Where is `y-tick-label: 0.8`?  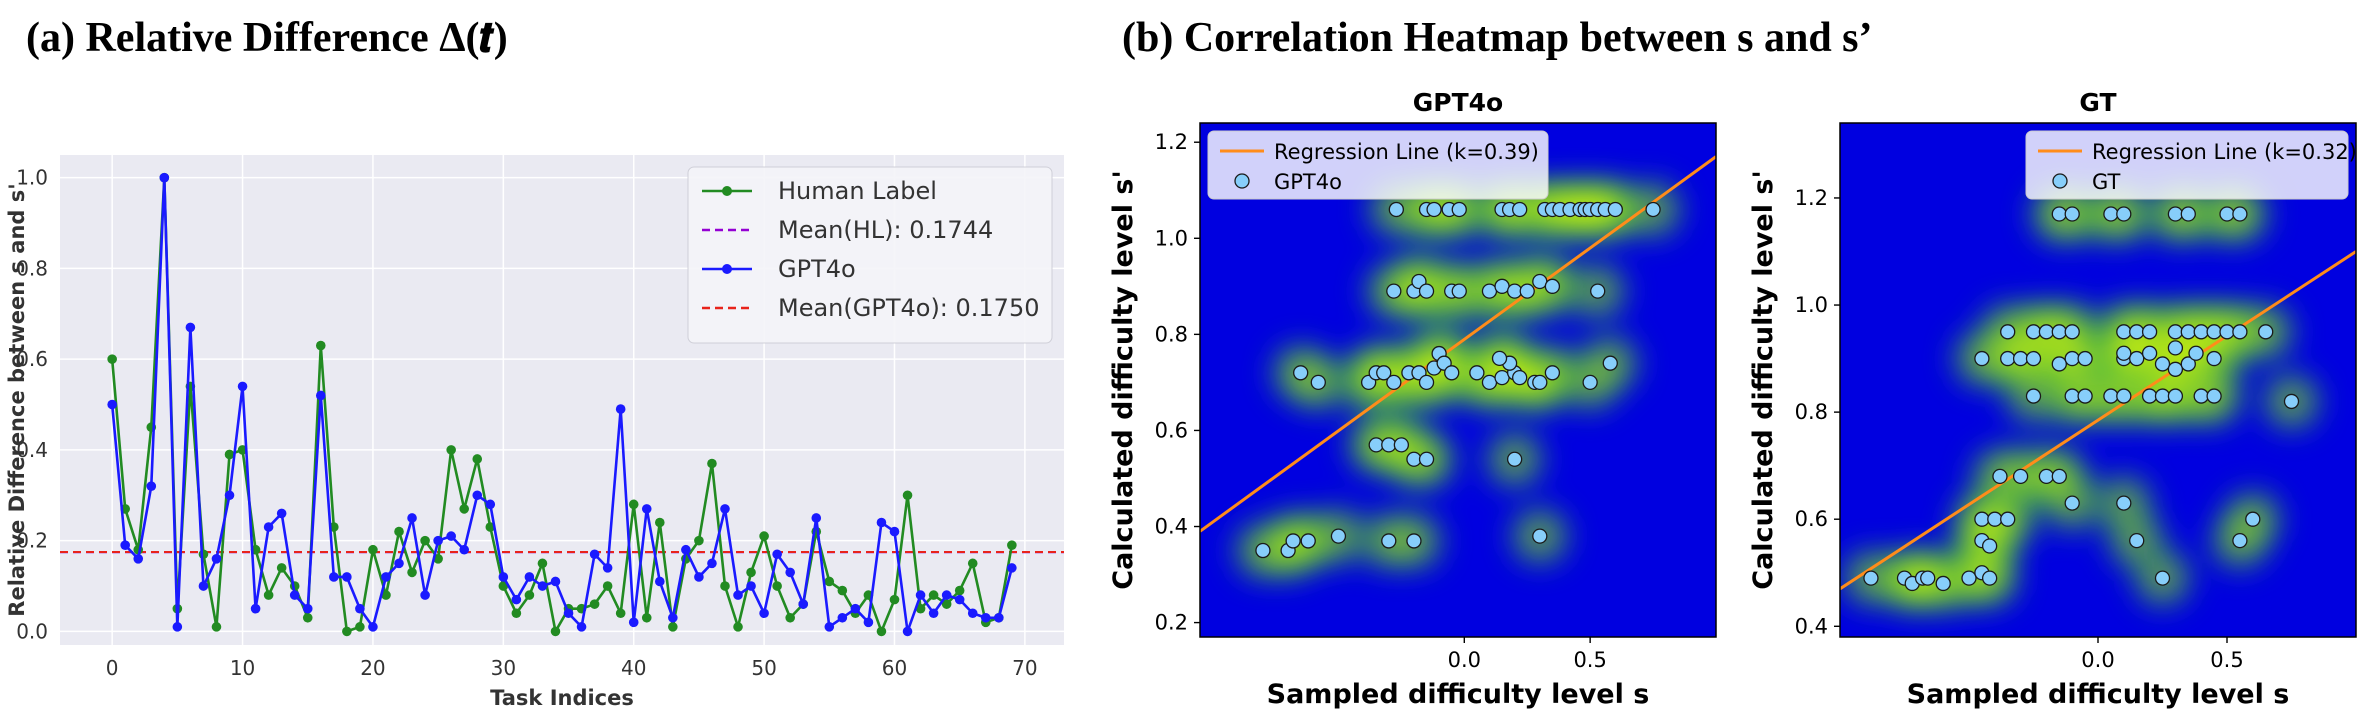 y-tick-label: 0.8 is located at coordinates (1811, 412).